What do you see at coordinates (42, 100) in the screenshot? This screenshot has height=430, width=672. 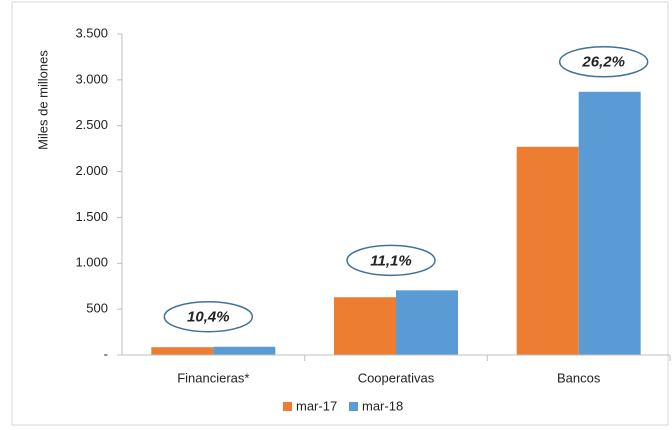 I see `y-axis-label: Miles de millones` at bounding box center [42, 100].